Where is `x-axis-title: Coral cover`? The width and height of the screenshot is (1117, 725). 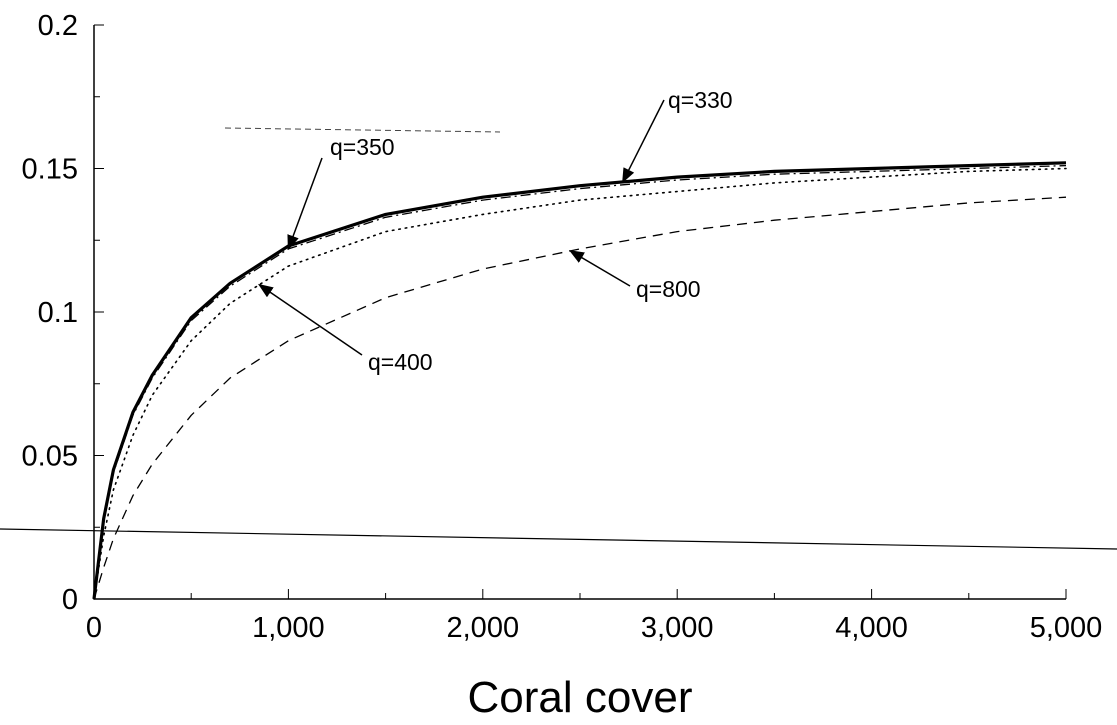
x-axis-title: Coral cover is located at coordinates (580, 697).